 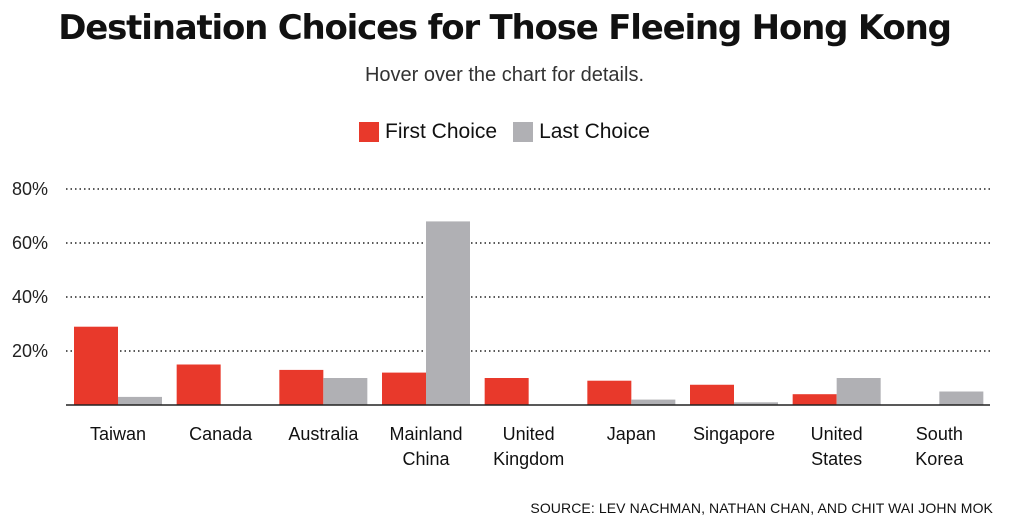 What do you see at coordinates (631, 434) in the screenshot?
I see `x-category-label: Japan` at bounding box center [631, 434].